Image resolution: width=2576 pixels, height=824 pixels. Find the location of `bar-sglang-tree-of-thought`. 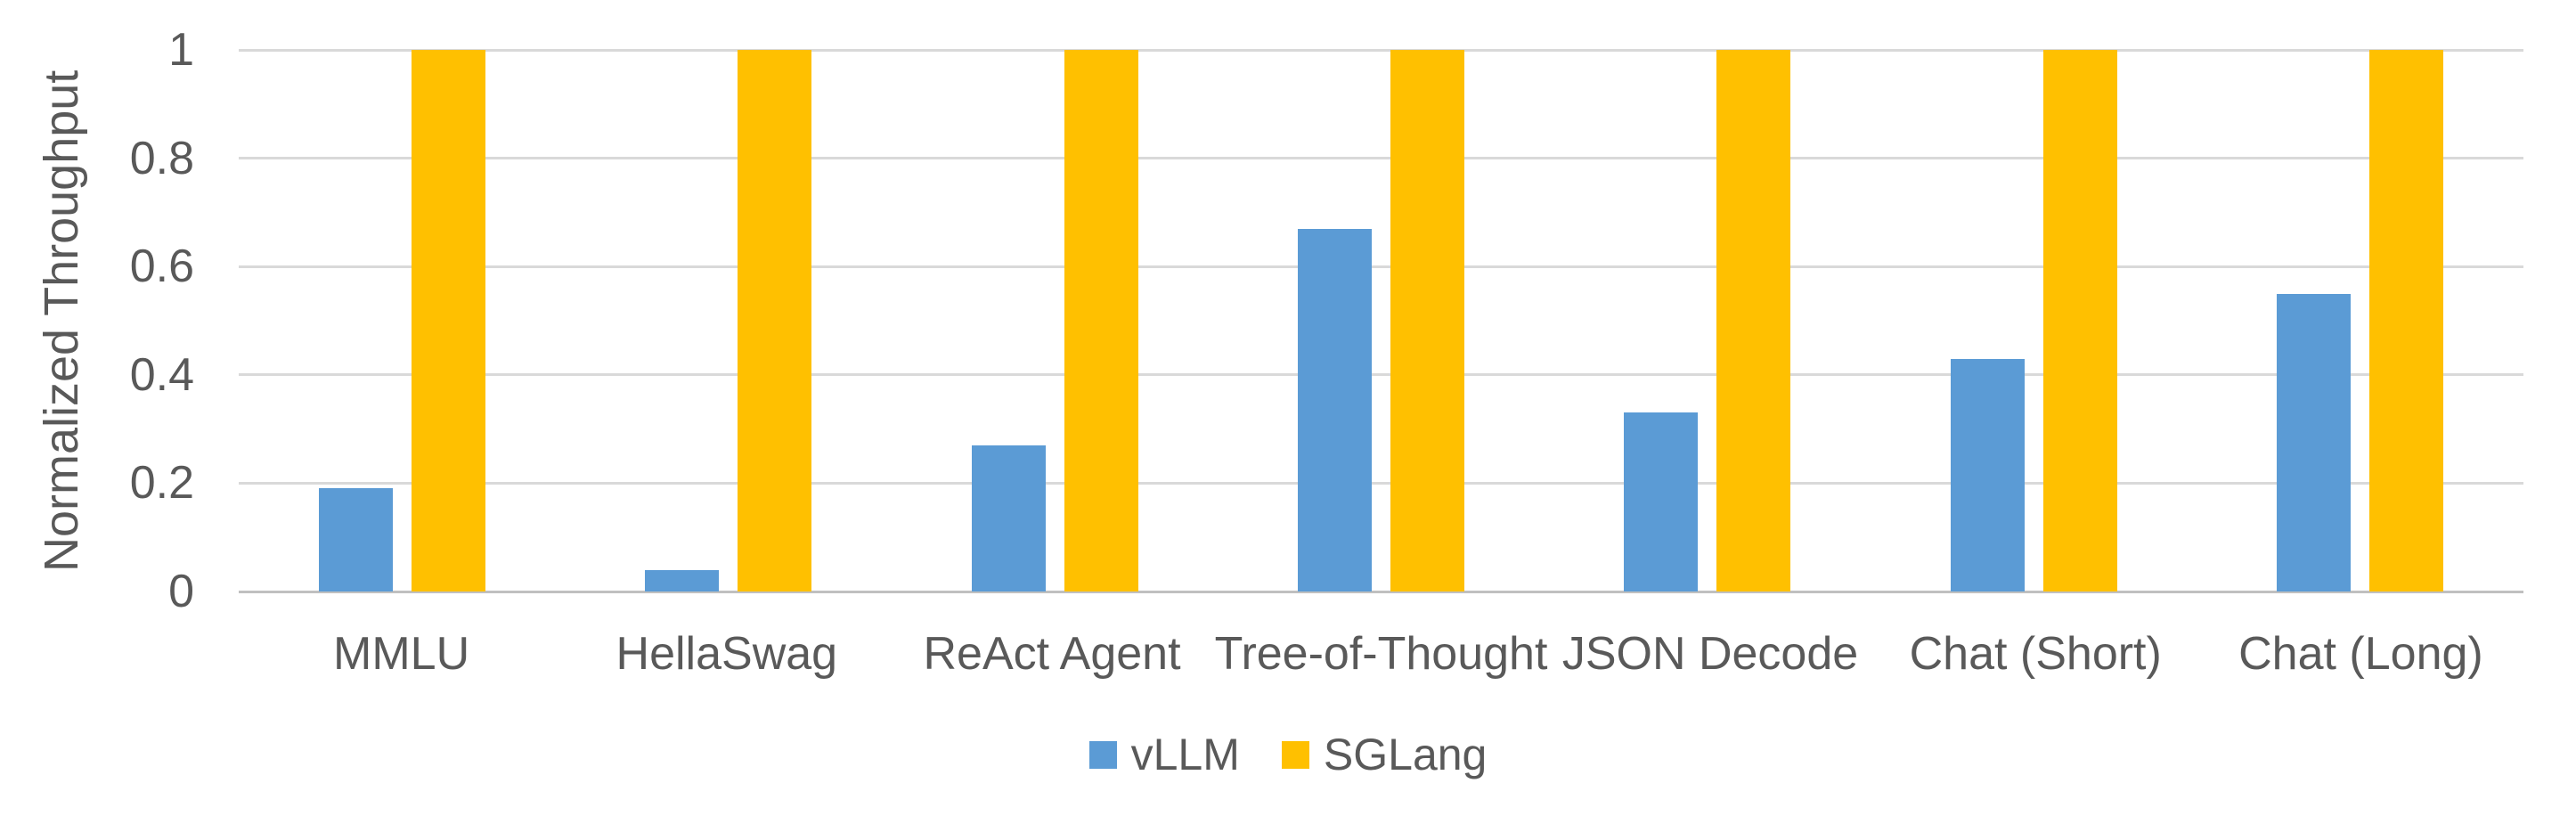

bar-sglang-tree-of-thought is located at coordinates (1427, 320).